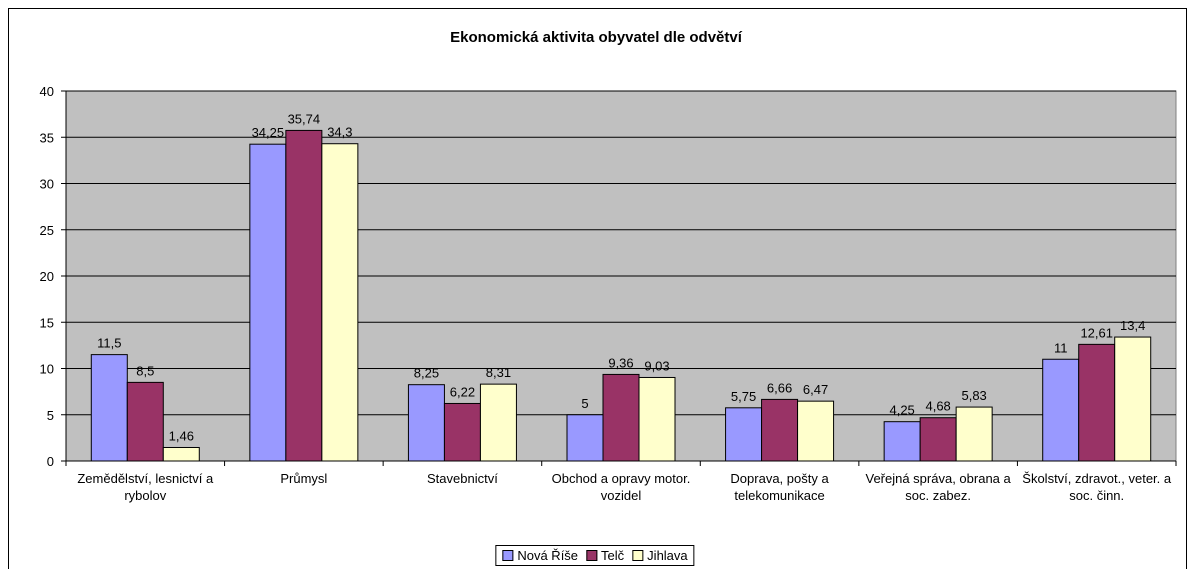 The height and width of the screenshot is (569, 1190). Describe the element at coordinates (47, 369) in the screenshot. I see `y-tick-label: 10` at that location.